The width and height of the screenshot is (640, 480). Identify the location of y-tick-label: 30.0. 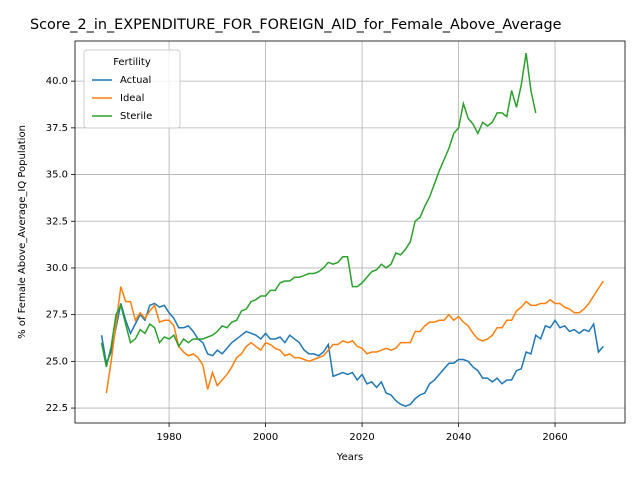
(57, 268).